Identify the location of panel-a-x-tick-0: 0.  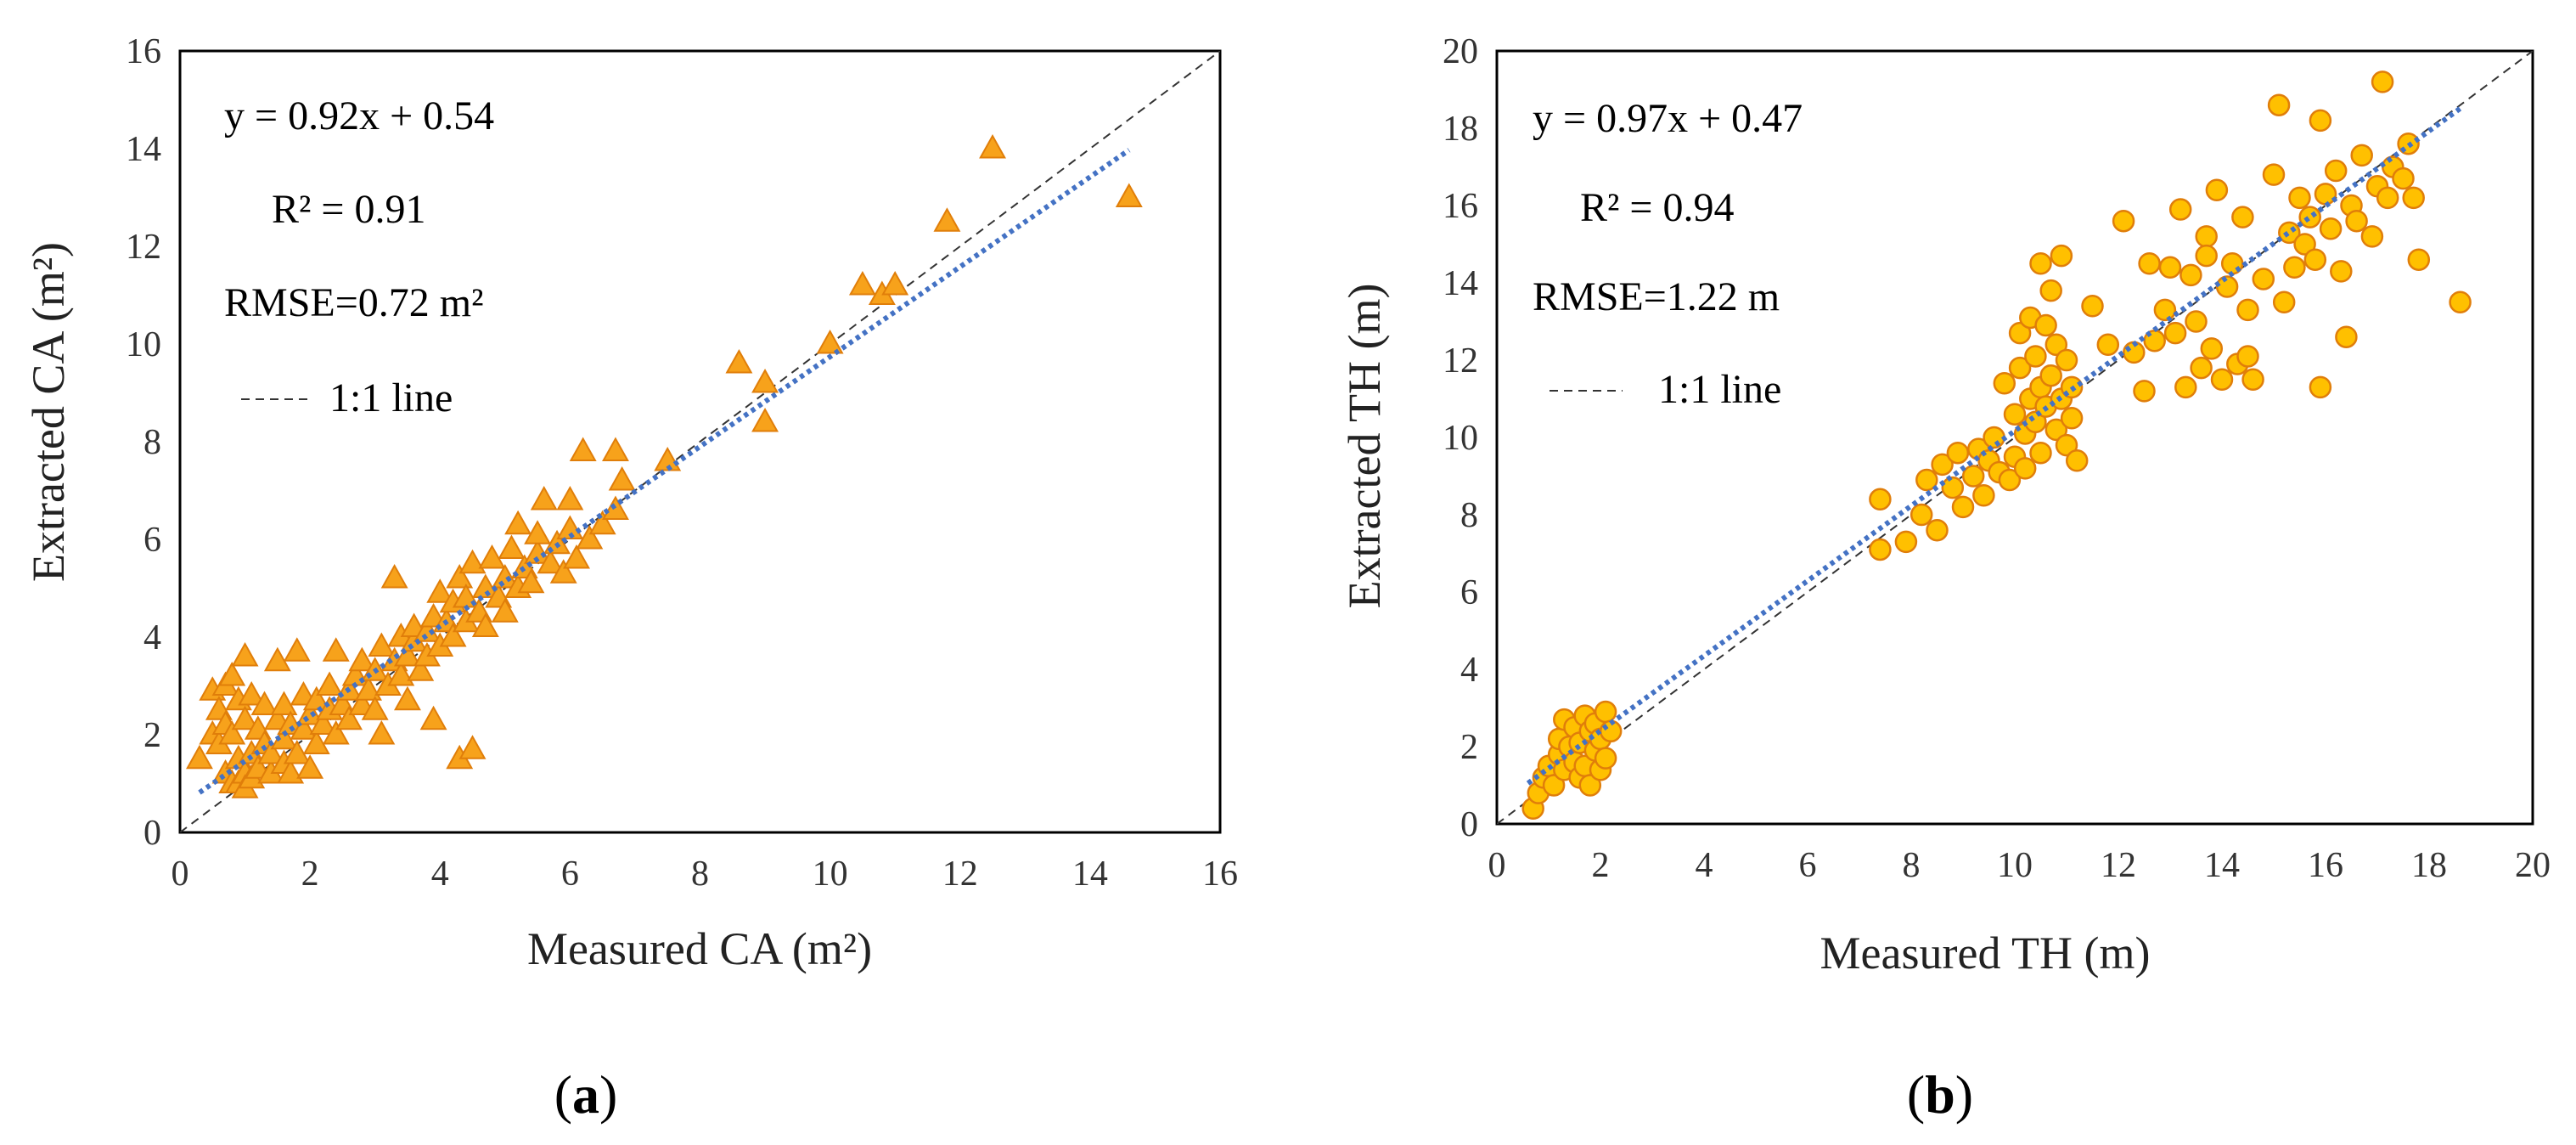
(180, 874).